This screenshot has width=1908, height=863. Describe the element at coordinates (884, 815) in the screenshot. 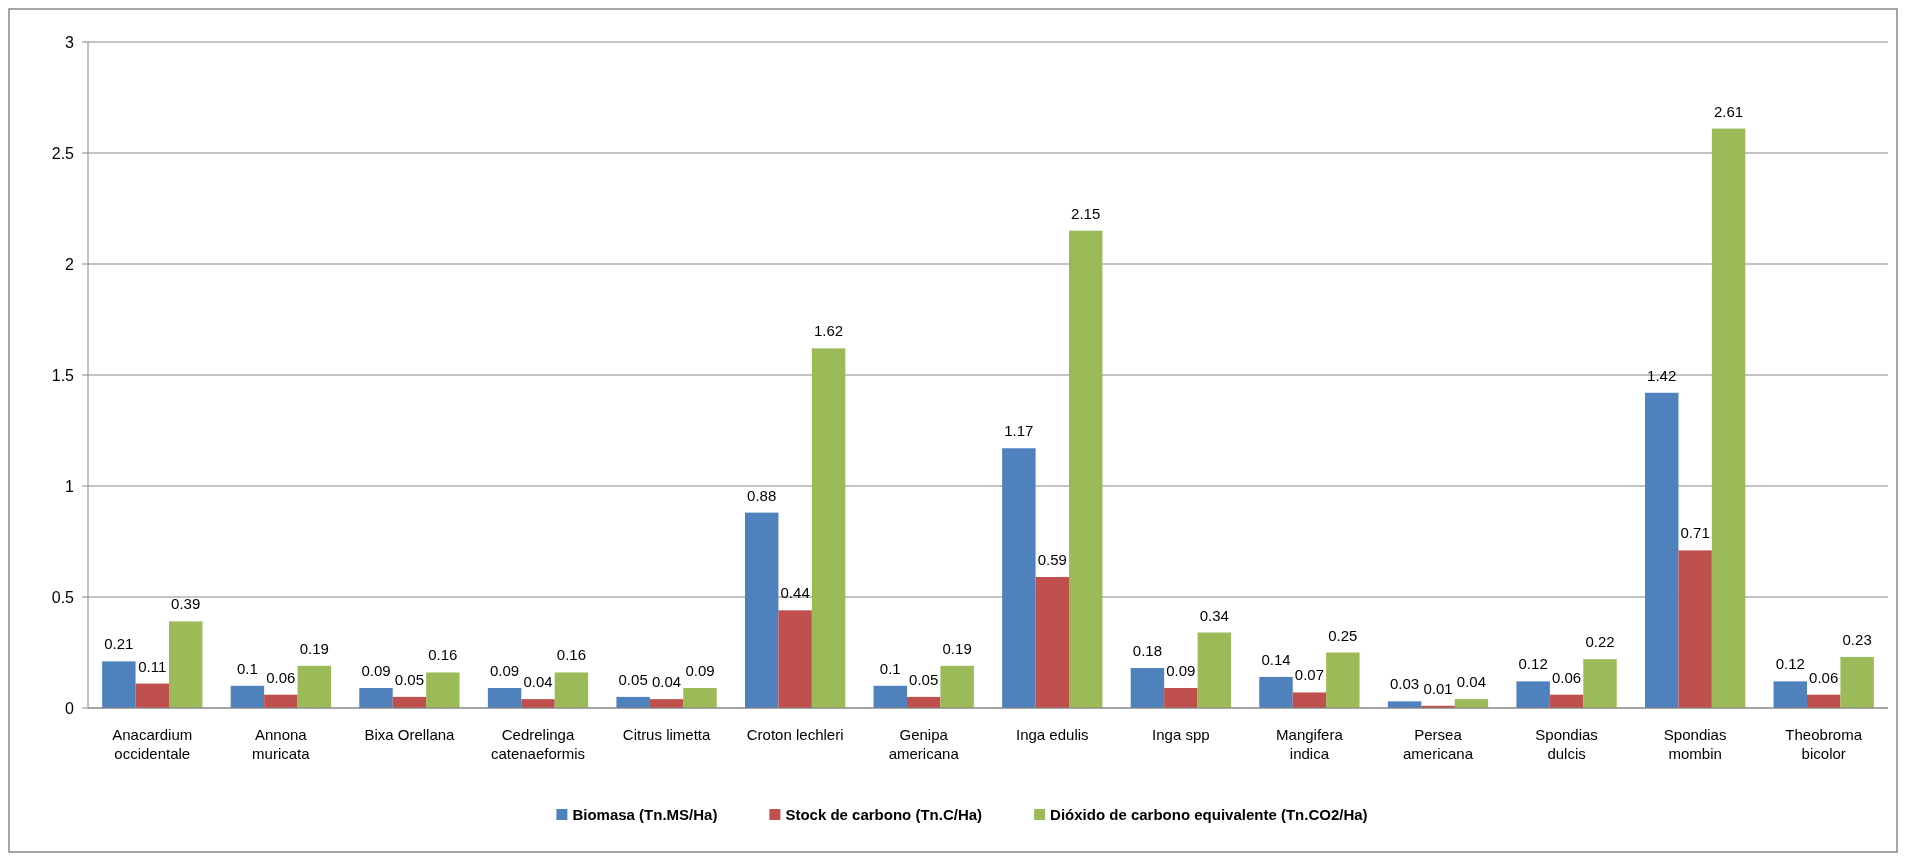

I see `legend-label: Stock de carbono (Tn.C/Ha)` at that location.